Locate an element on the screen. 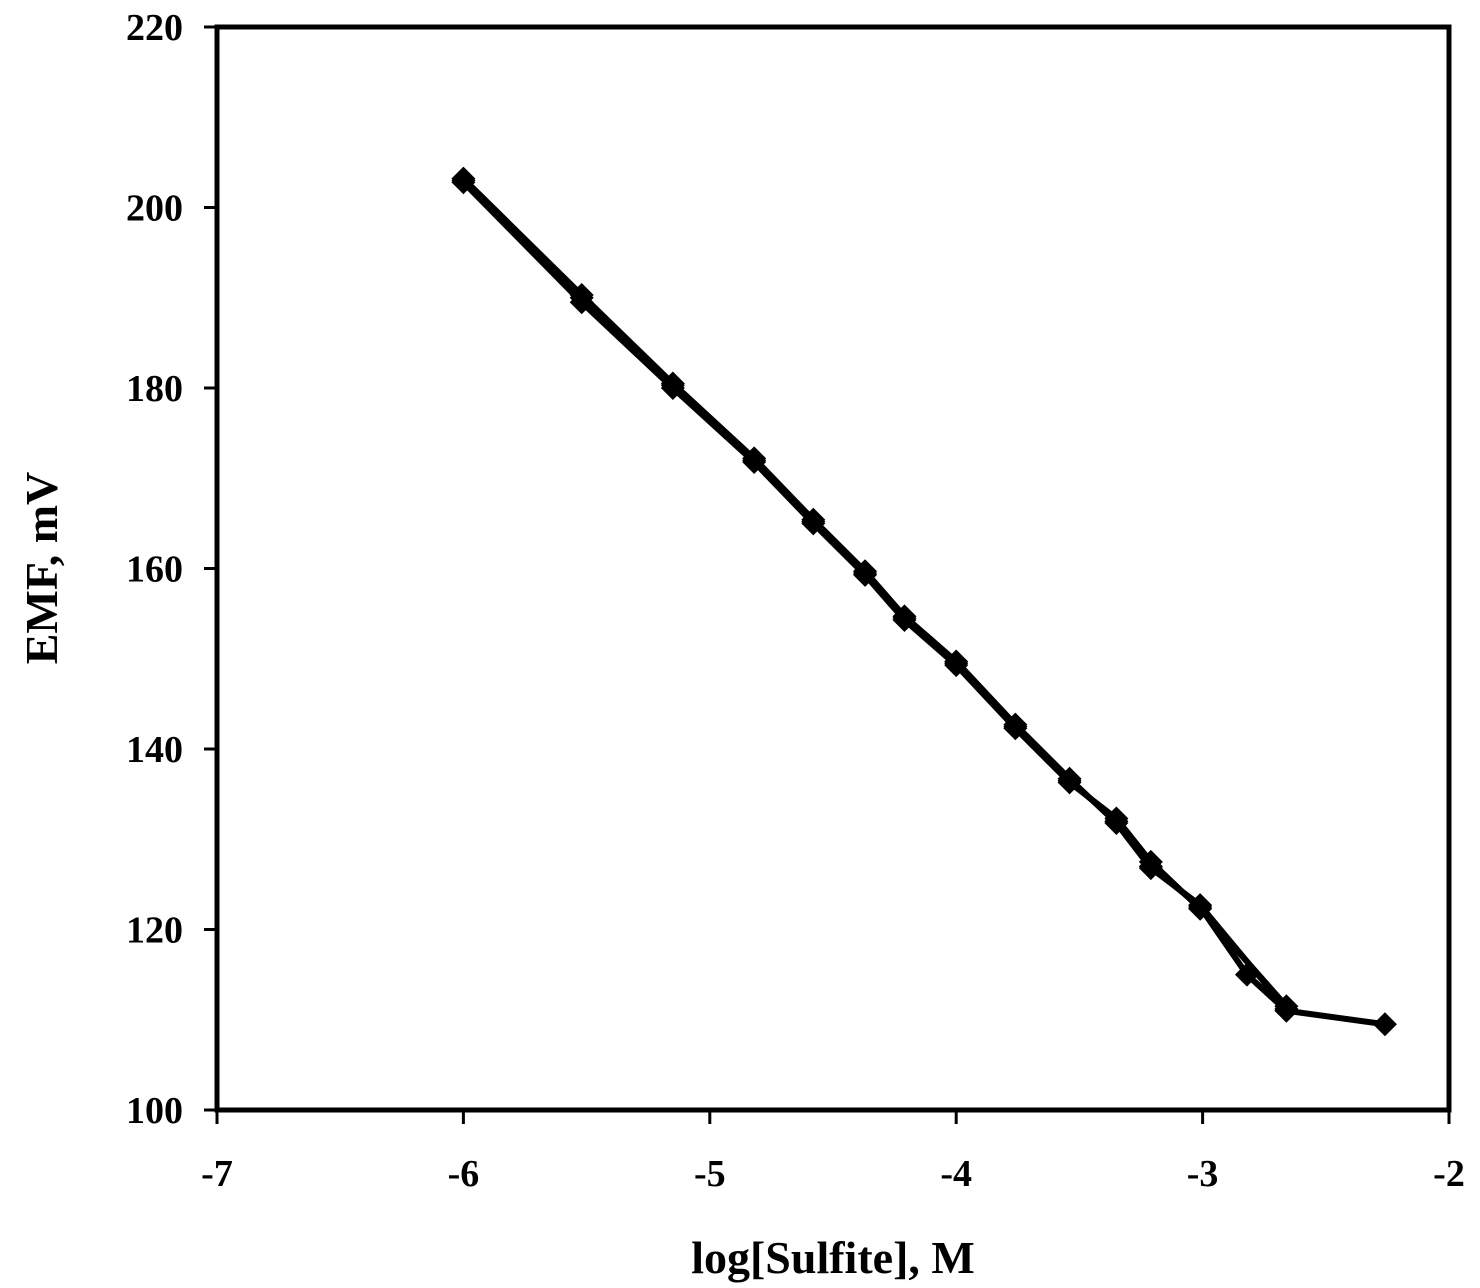  y-tick-label: 200 is located at coordinates (154, 209).